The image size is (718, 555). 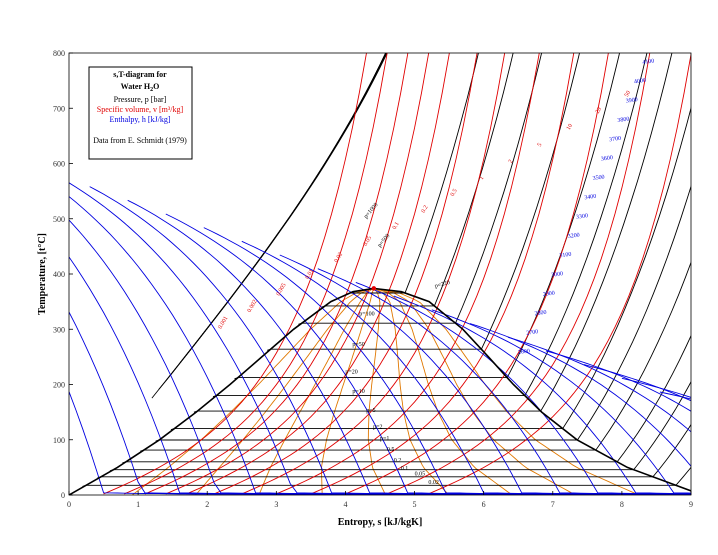 I want to click on enthalpy-label: 4100, so click(x=648, y=62).